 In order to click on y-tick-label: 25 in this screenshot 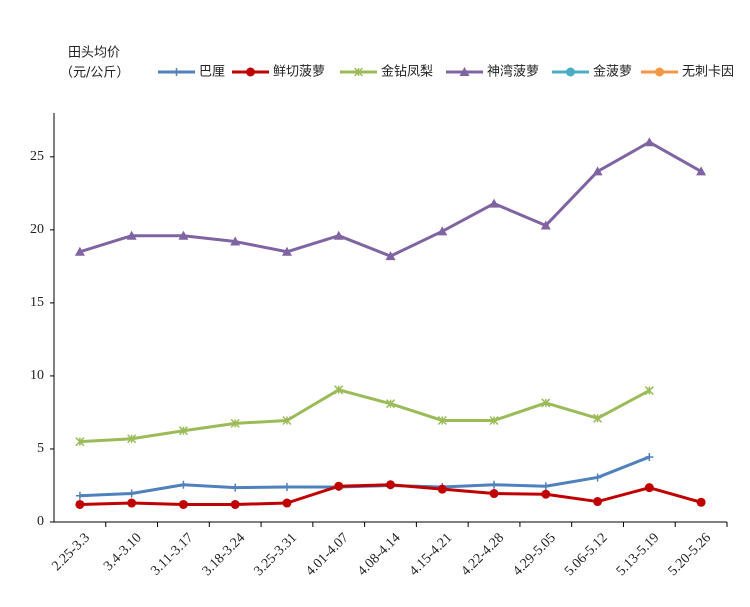, I will do `click(37, 156)`.